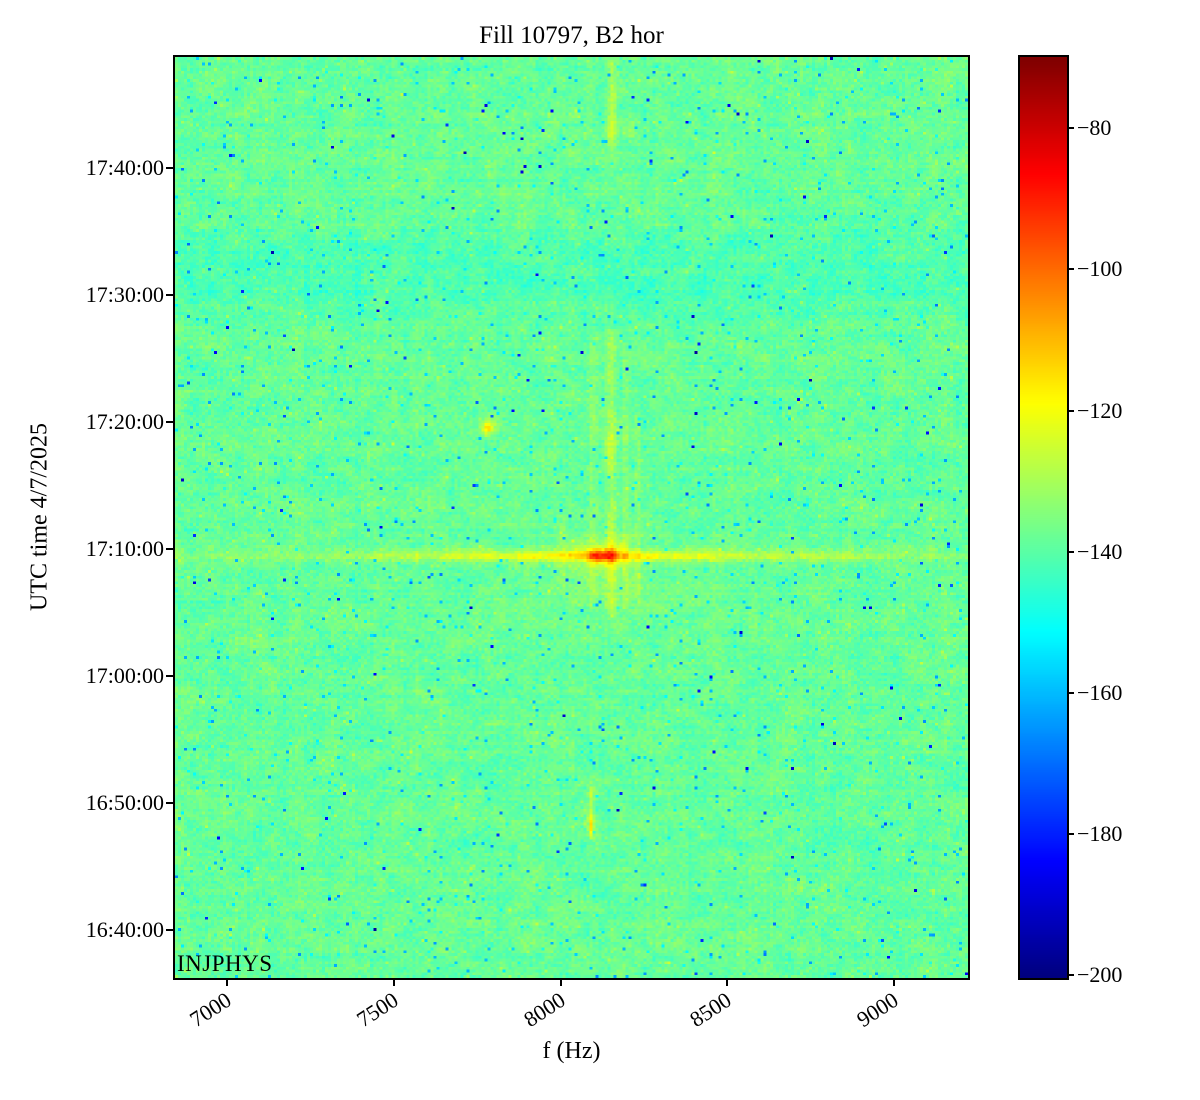 This screenshot has height=1100, width=1200. Describe the element at coordinates (124, 422) in the screenshot. I see `y-tick-label: 17:20:00` at that location.